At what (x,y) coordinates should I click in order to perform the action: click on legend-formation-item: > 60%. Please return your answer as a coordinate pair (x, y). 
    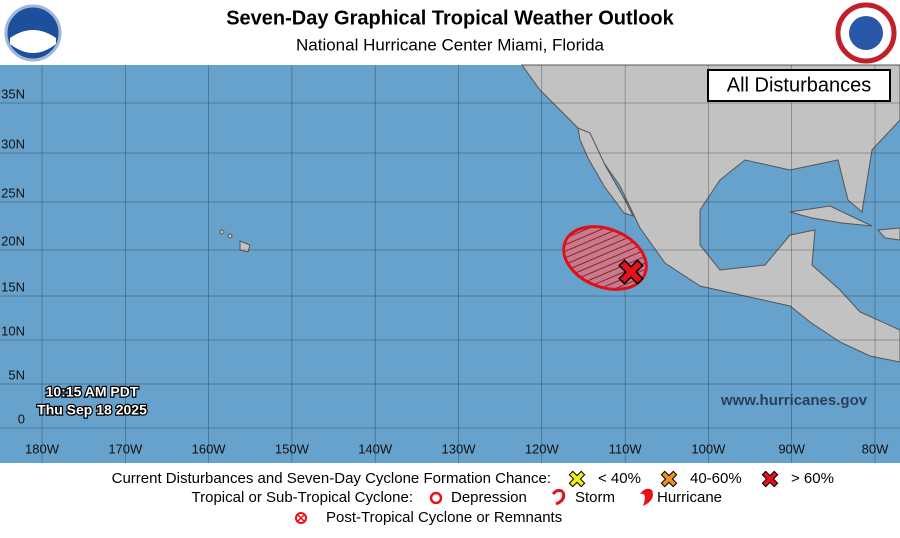
    Looking at the image, I should click on (812, 478).